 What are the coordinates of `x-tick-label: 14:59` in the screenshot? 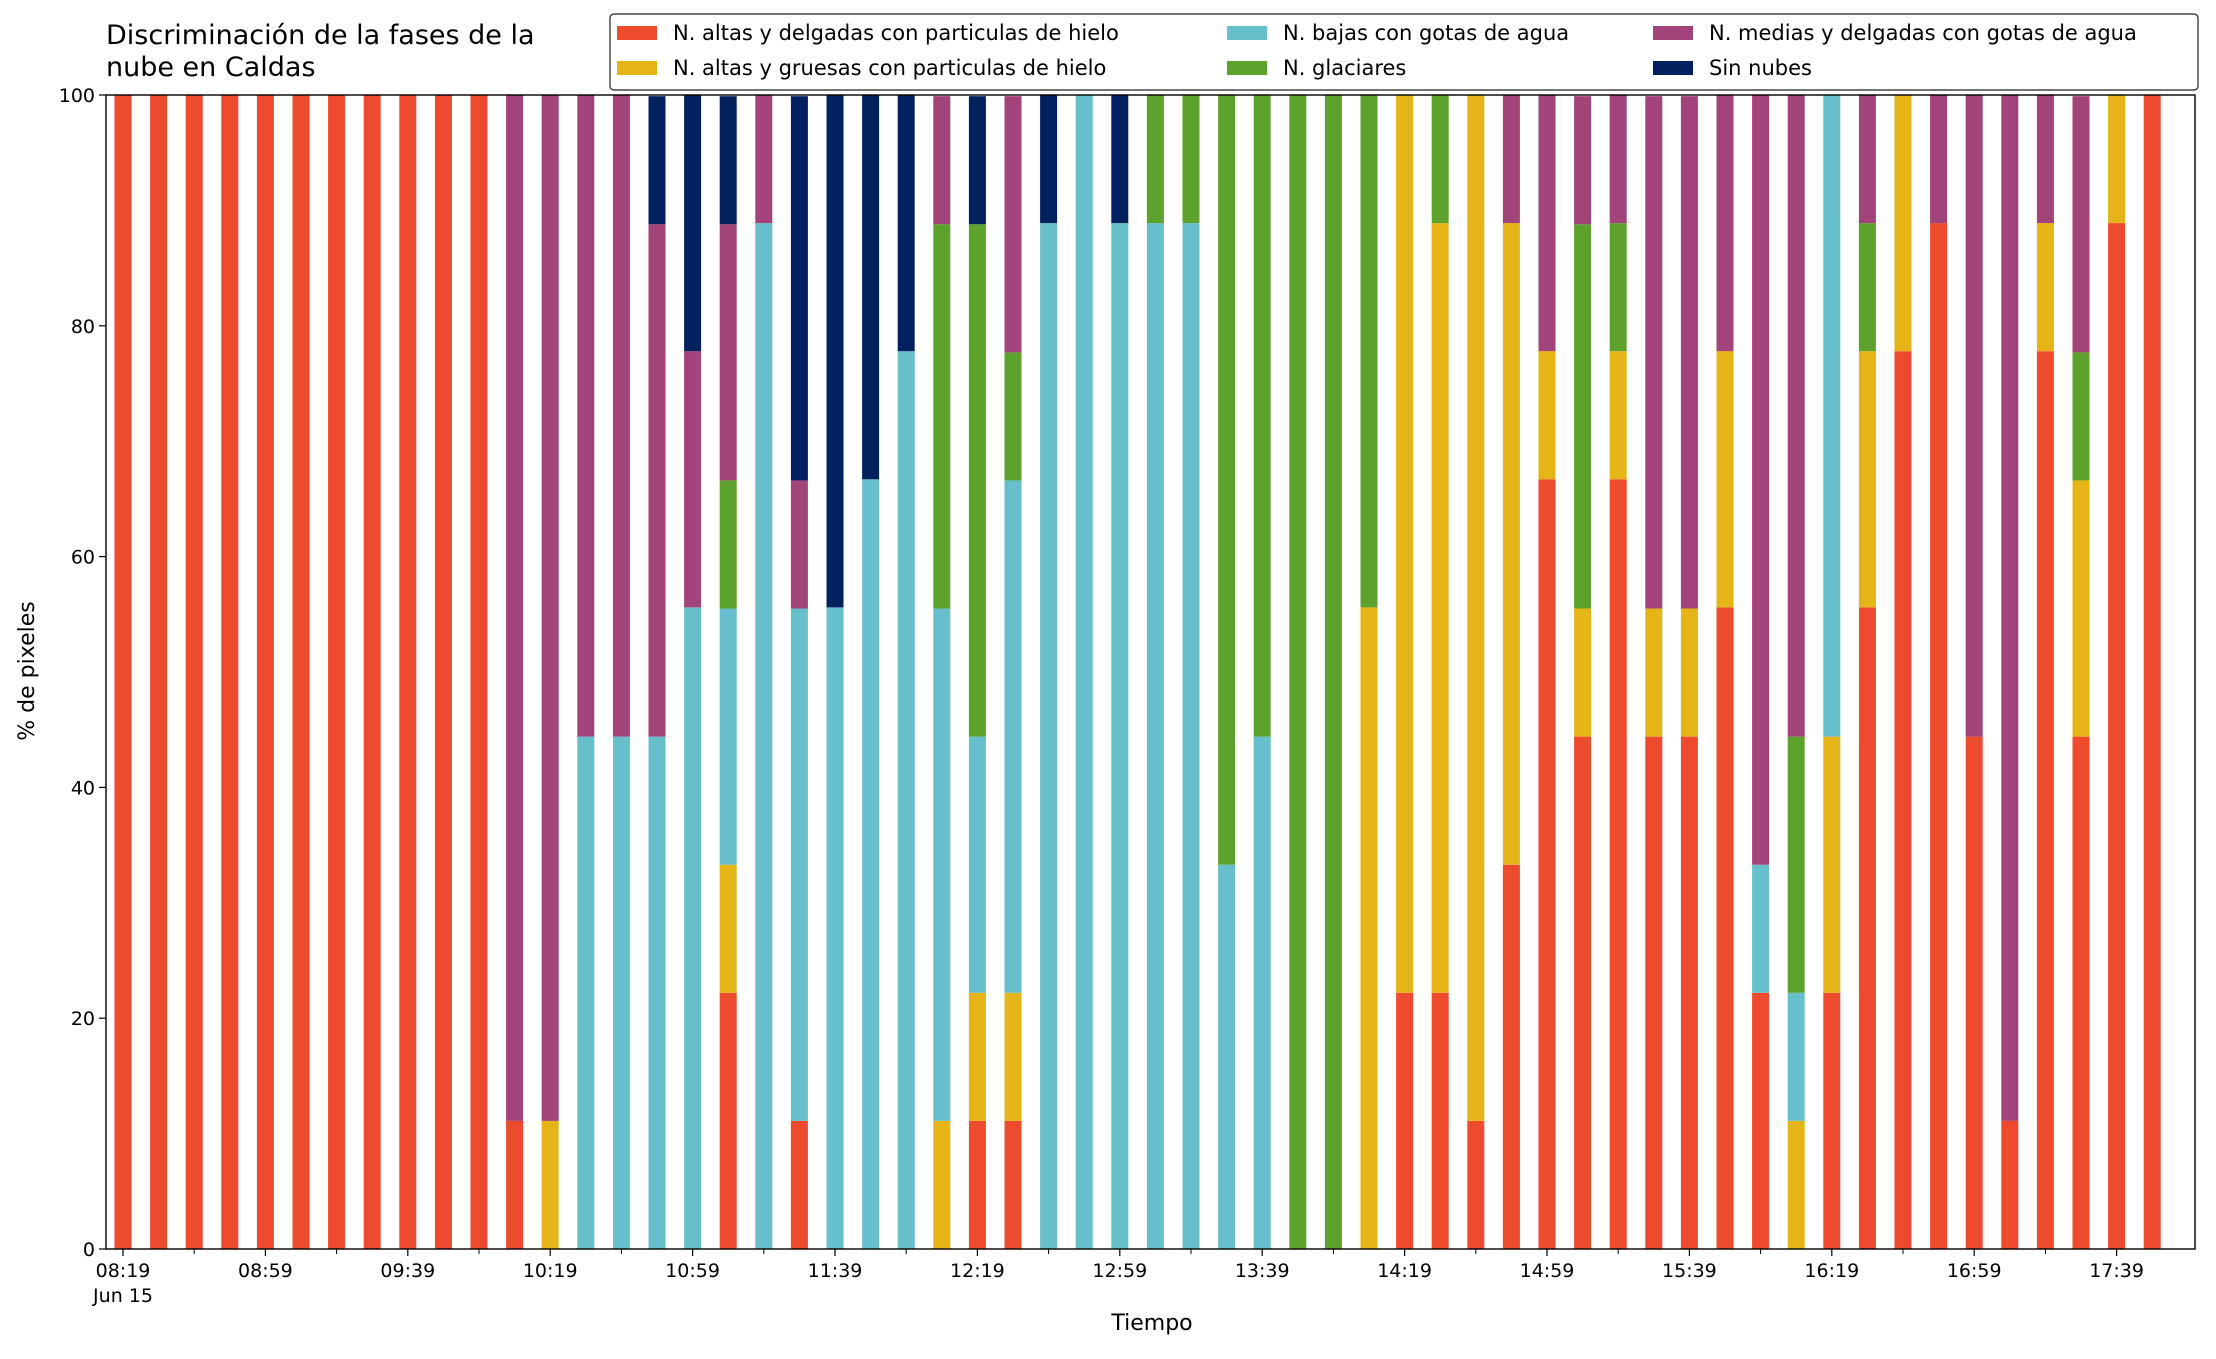 It's located at (1547, 1271).